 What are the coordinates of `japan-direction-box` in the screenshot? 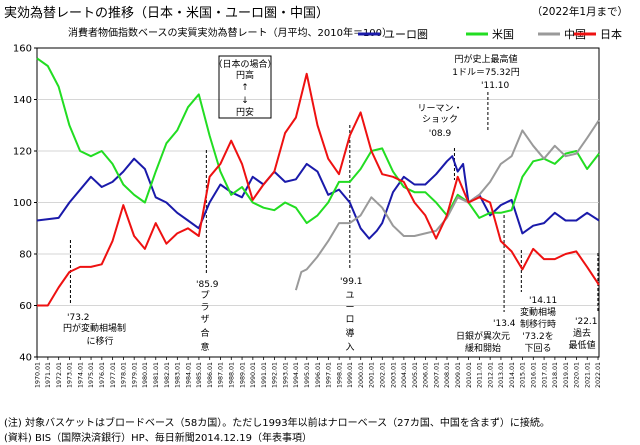 It's located at (245, 87).